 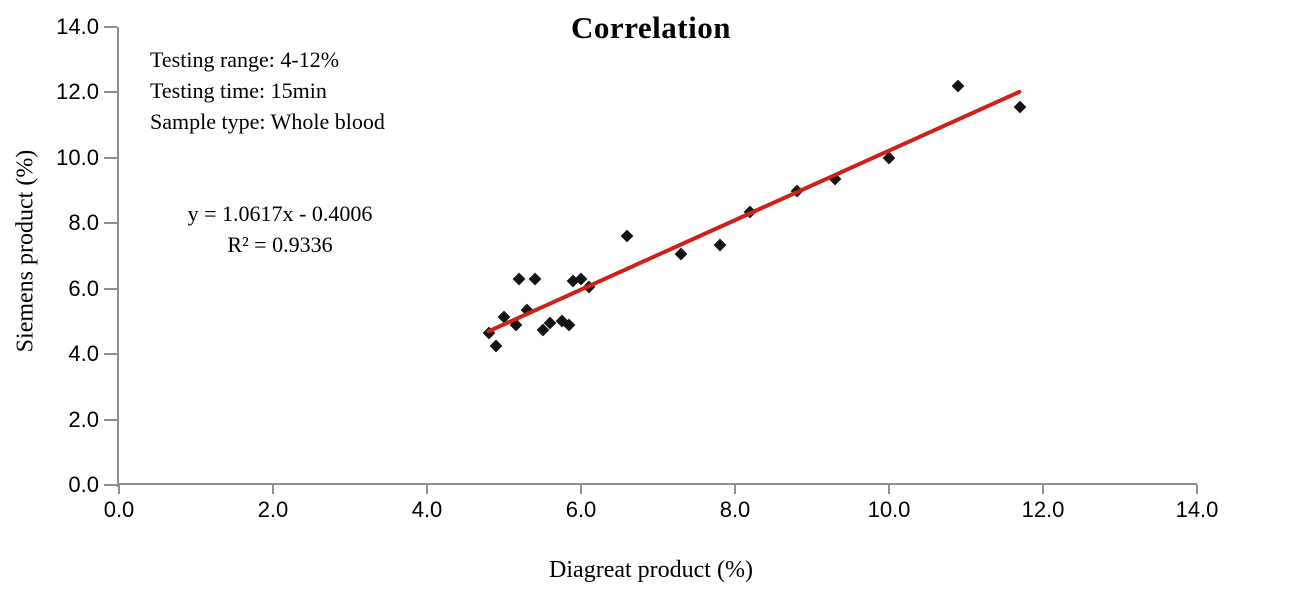 What do you see at coordinates (889, 509) in the screenshot?
I see `x-axis-tick-label: 10.0` at bounding box center [889, 509].